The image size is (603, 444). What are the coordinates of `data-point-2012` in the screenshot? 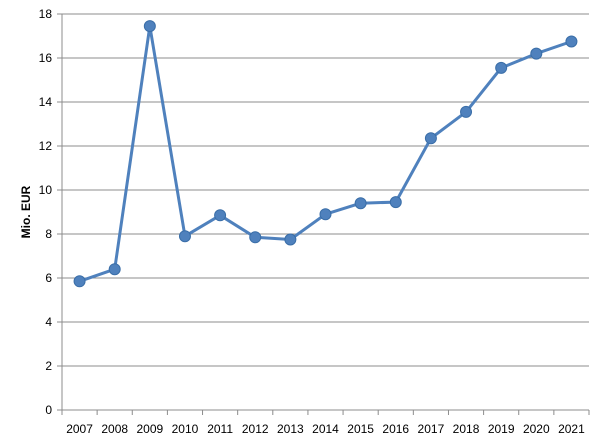 It's located at (255, 237).